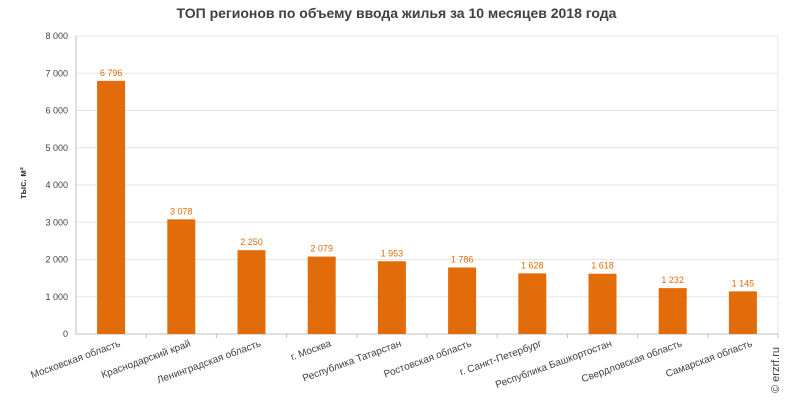 This screenshot has height=413, width=793. I want to click on y-tick-label: 5 000, so click(56, 148).